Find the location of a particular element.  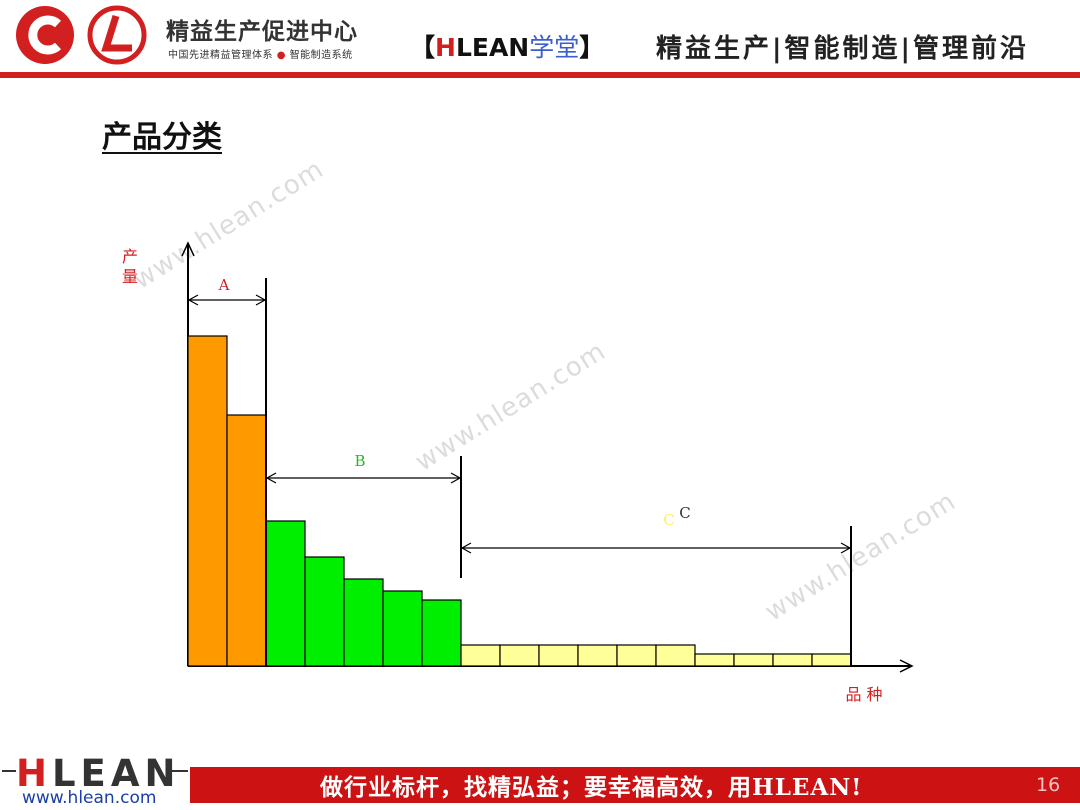

logo-c-icon is located at coordinates (45, 35).